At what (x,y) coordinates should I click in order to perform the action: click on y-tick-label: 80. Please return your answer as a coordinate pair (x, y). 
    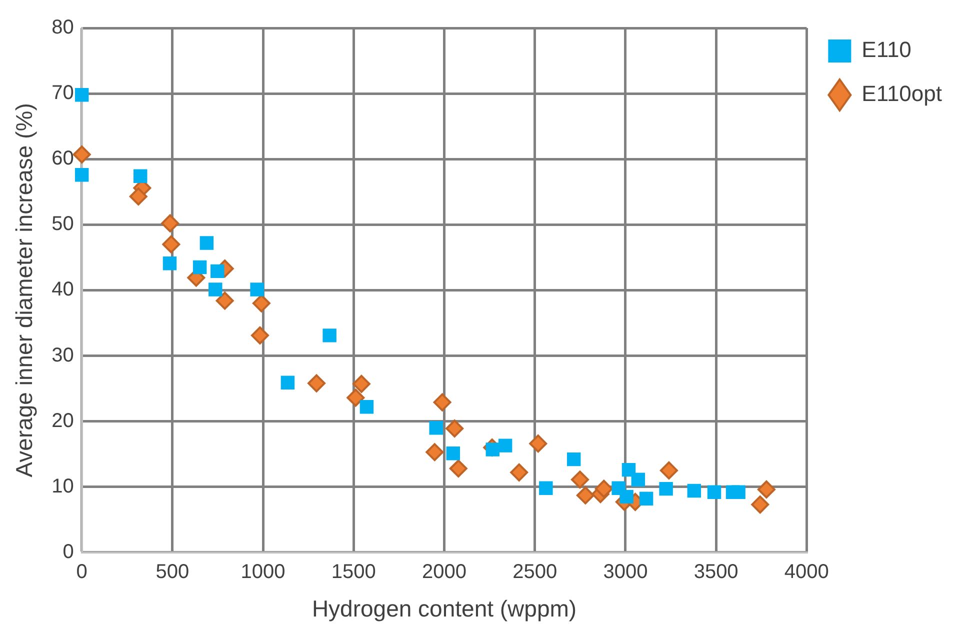
    Looking at the image, I should click on (63, 27).